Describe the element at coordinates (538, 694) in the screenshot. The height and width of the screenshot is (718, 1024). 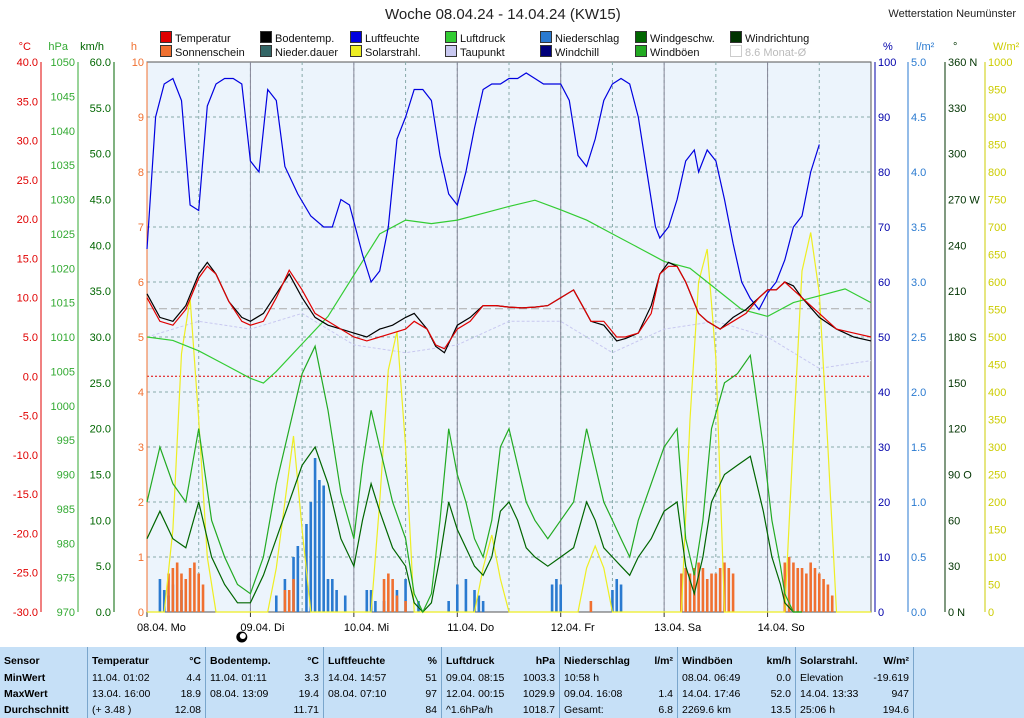
I see `stats-cell-value: 1029.9` at that location.